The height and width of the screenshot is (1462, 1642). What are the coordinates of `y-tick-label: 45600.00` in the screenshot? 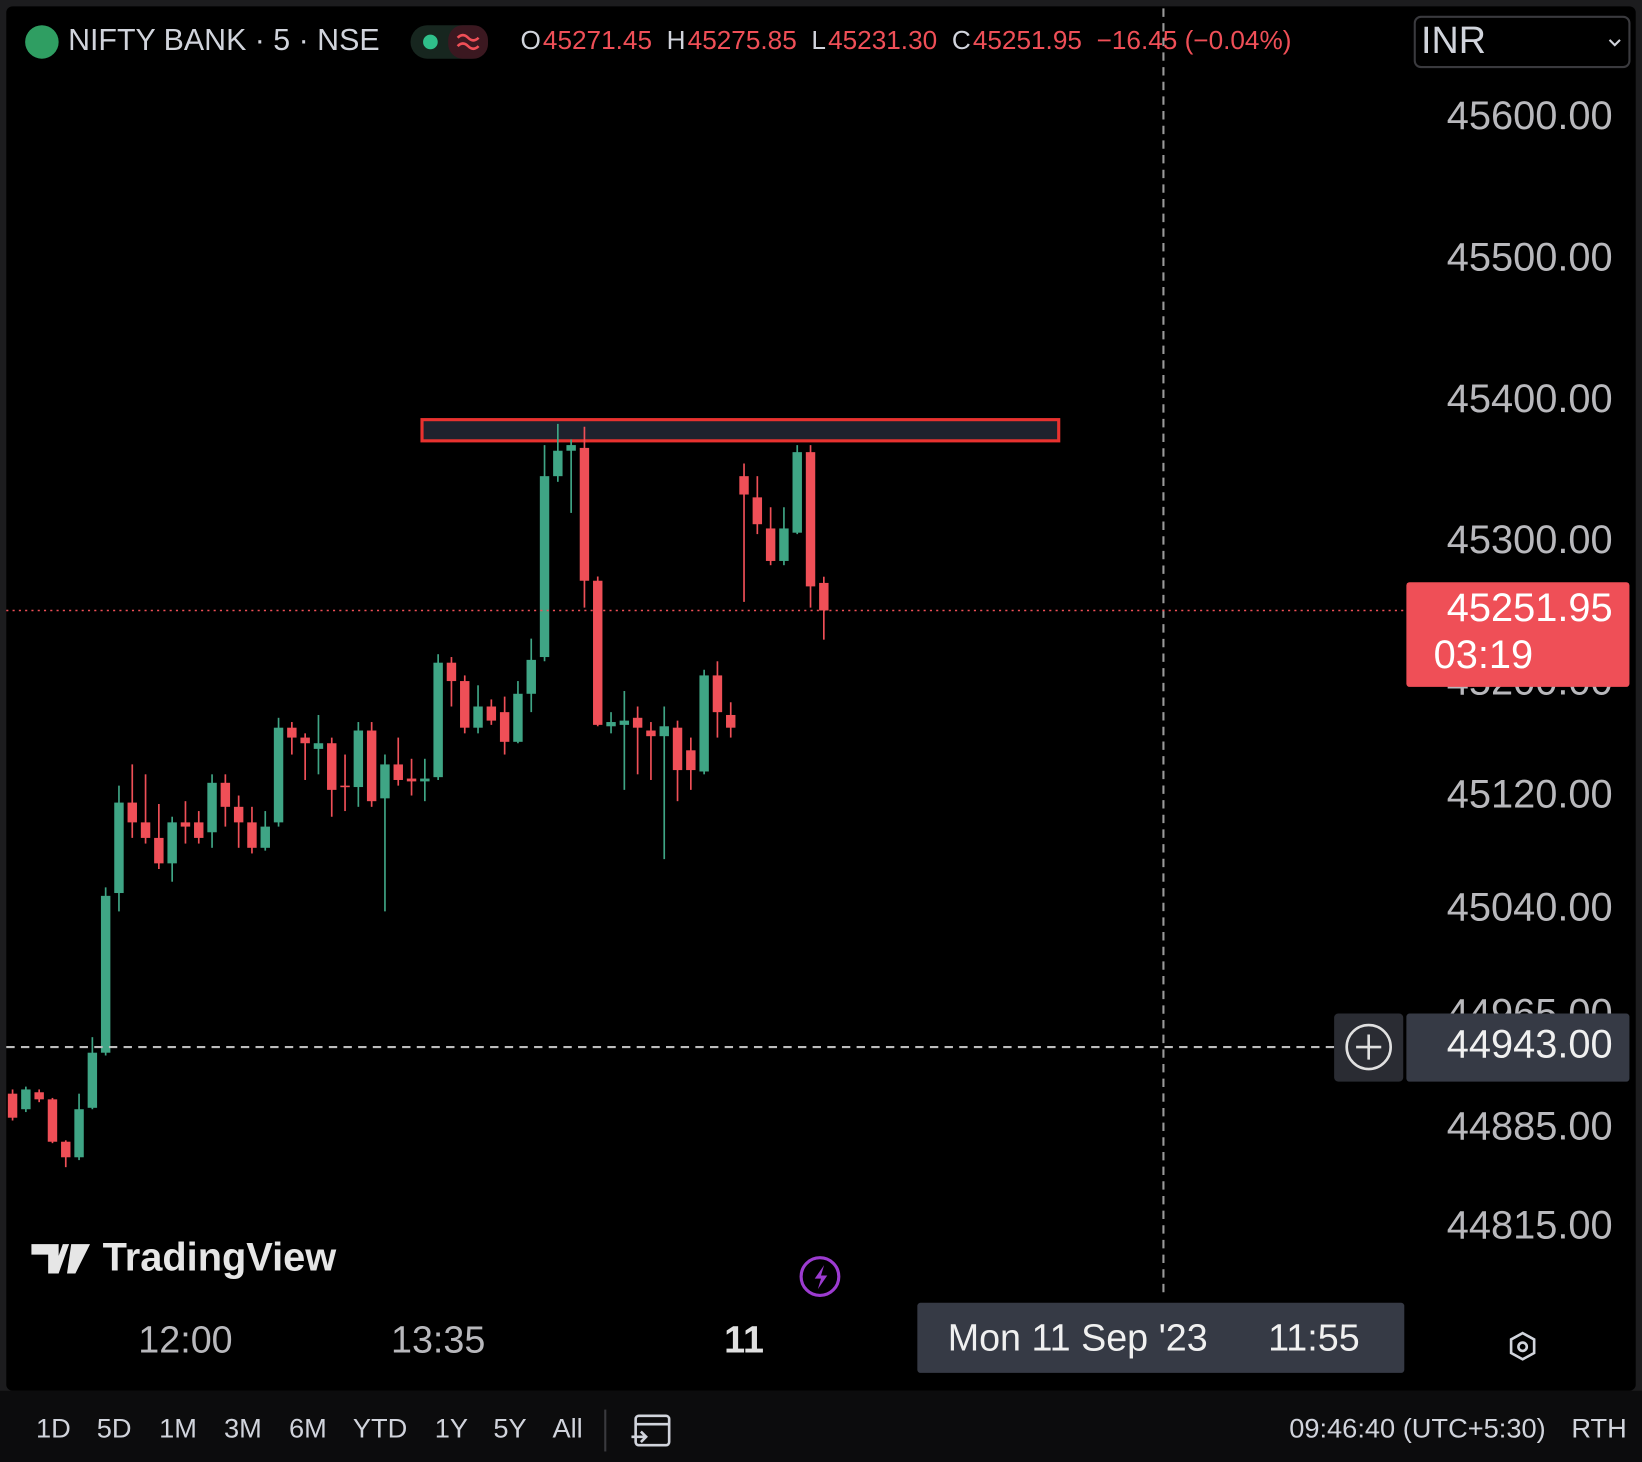 It's located at (1530, 116).